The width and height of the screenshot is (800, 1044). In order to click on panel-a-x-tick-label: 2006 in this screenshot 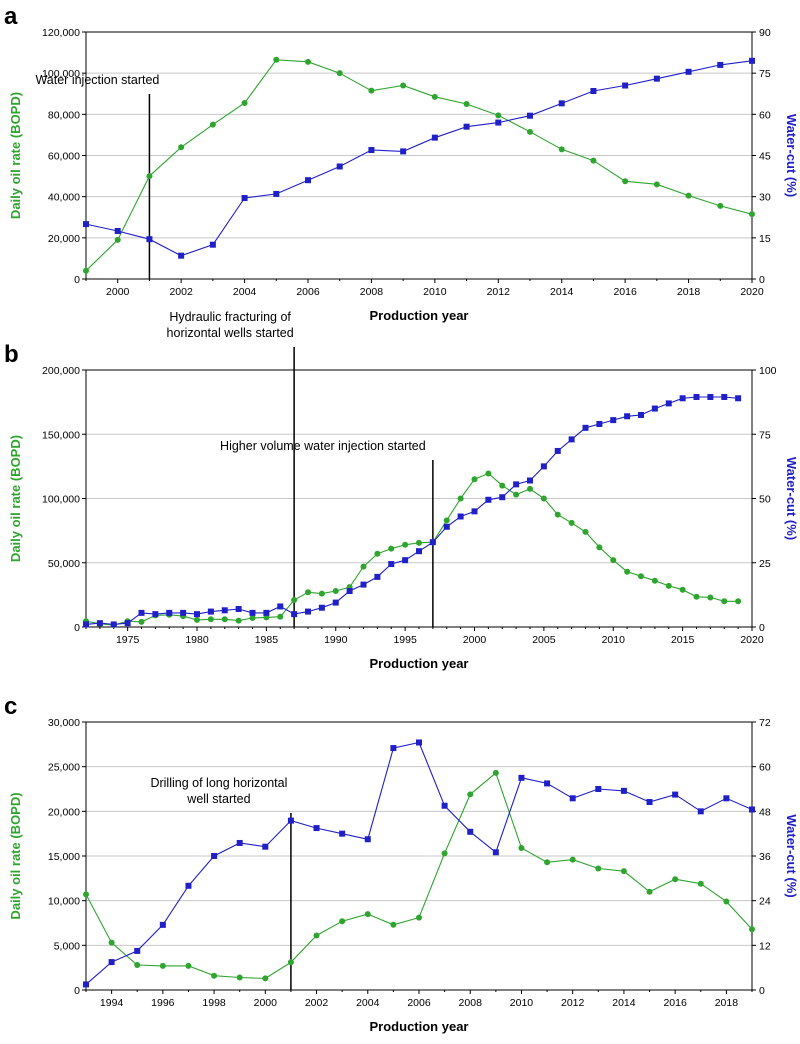, I will do `click(308, 292)`.